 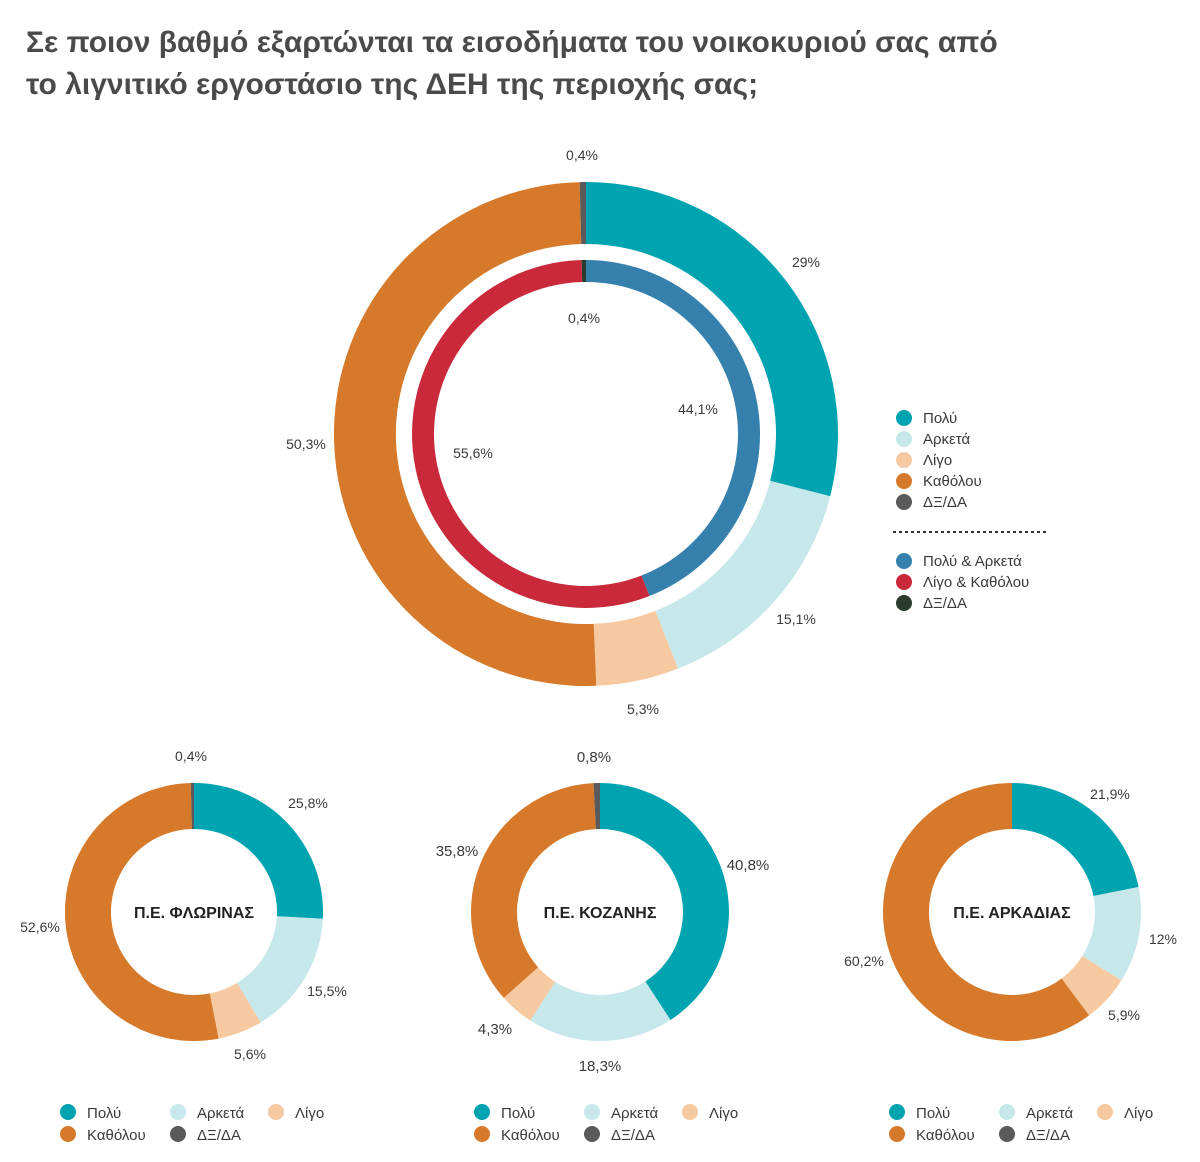 What do you see at coordinates (594, 757) in the screenshot?
I see `data-label-δξ-δα: 0,8%` at bounding box center [594, 757].